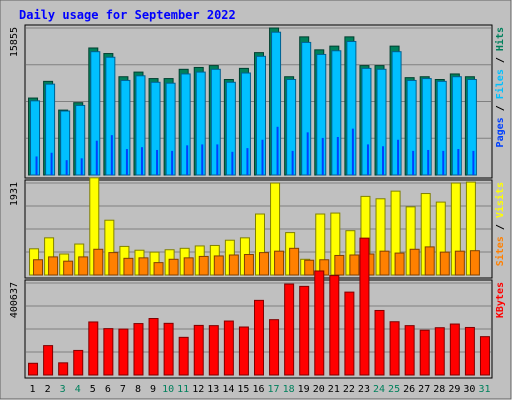 The image size is (512, 400). What do you see at coordinates (14, 300) in the screenshot?
I see `y-max-label: 400637` at bounding box center [14, 300].